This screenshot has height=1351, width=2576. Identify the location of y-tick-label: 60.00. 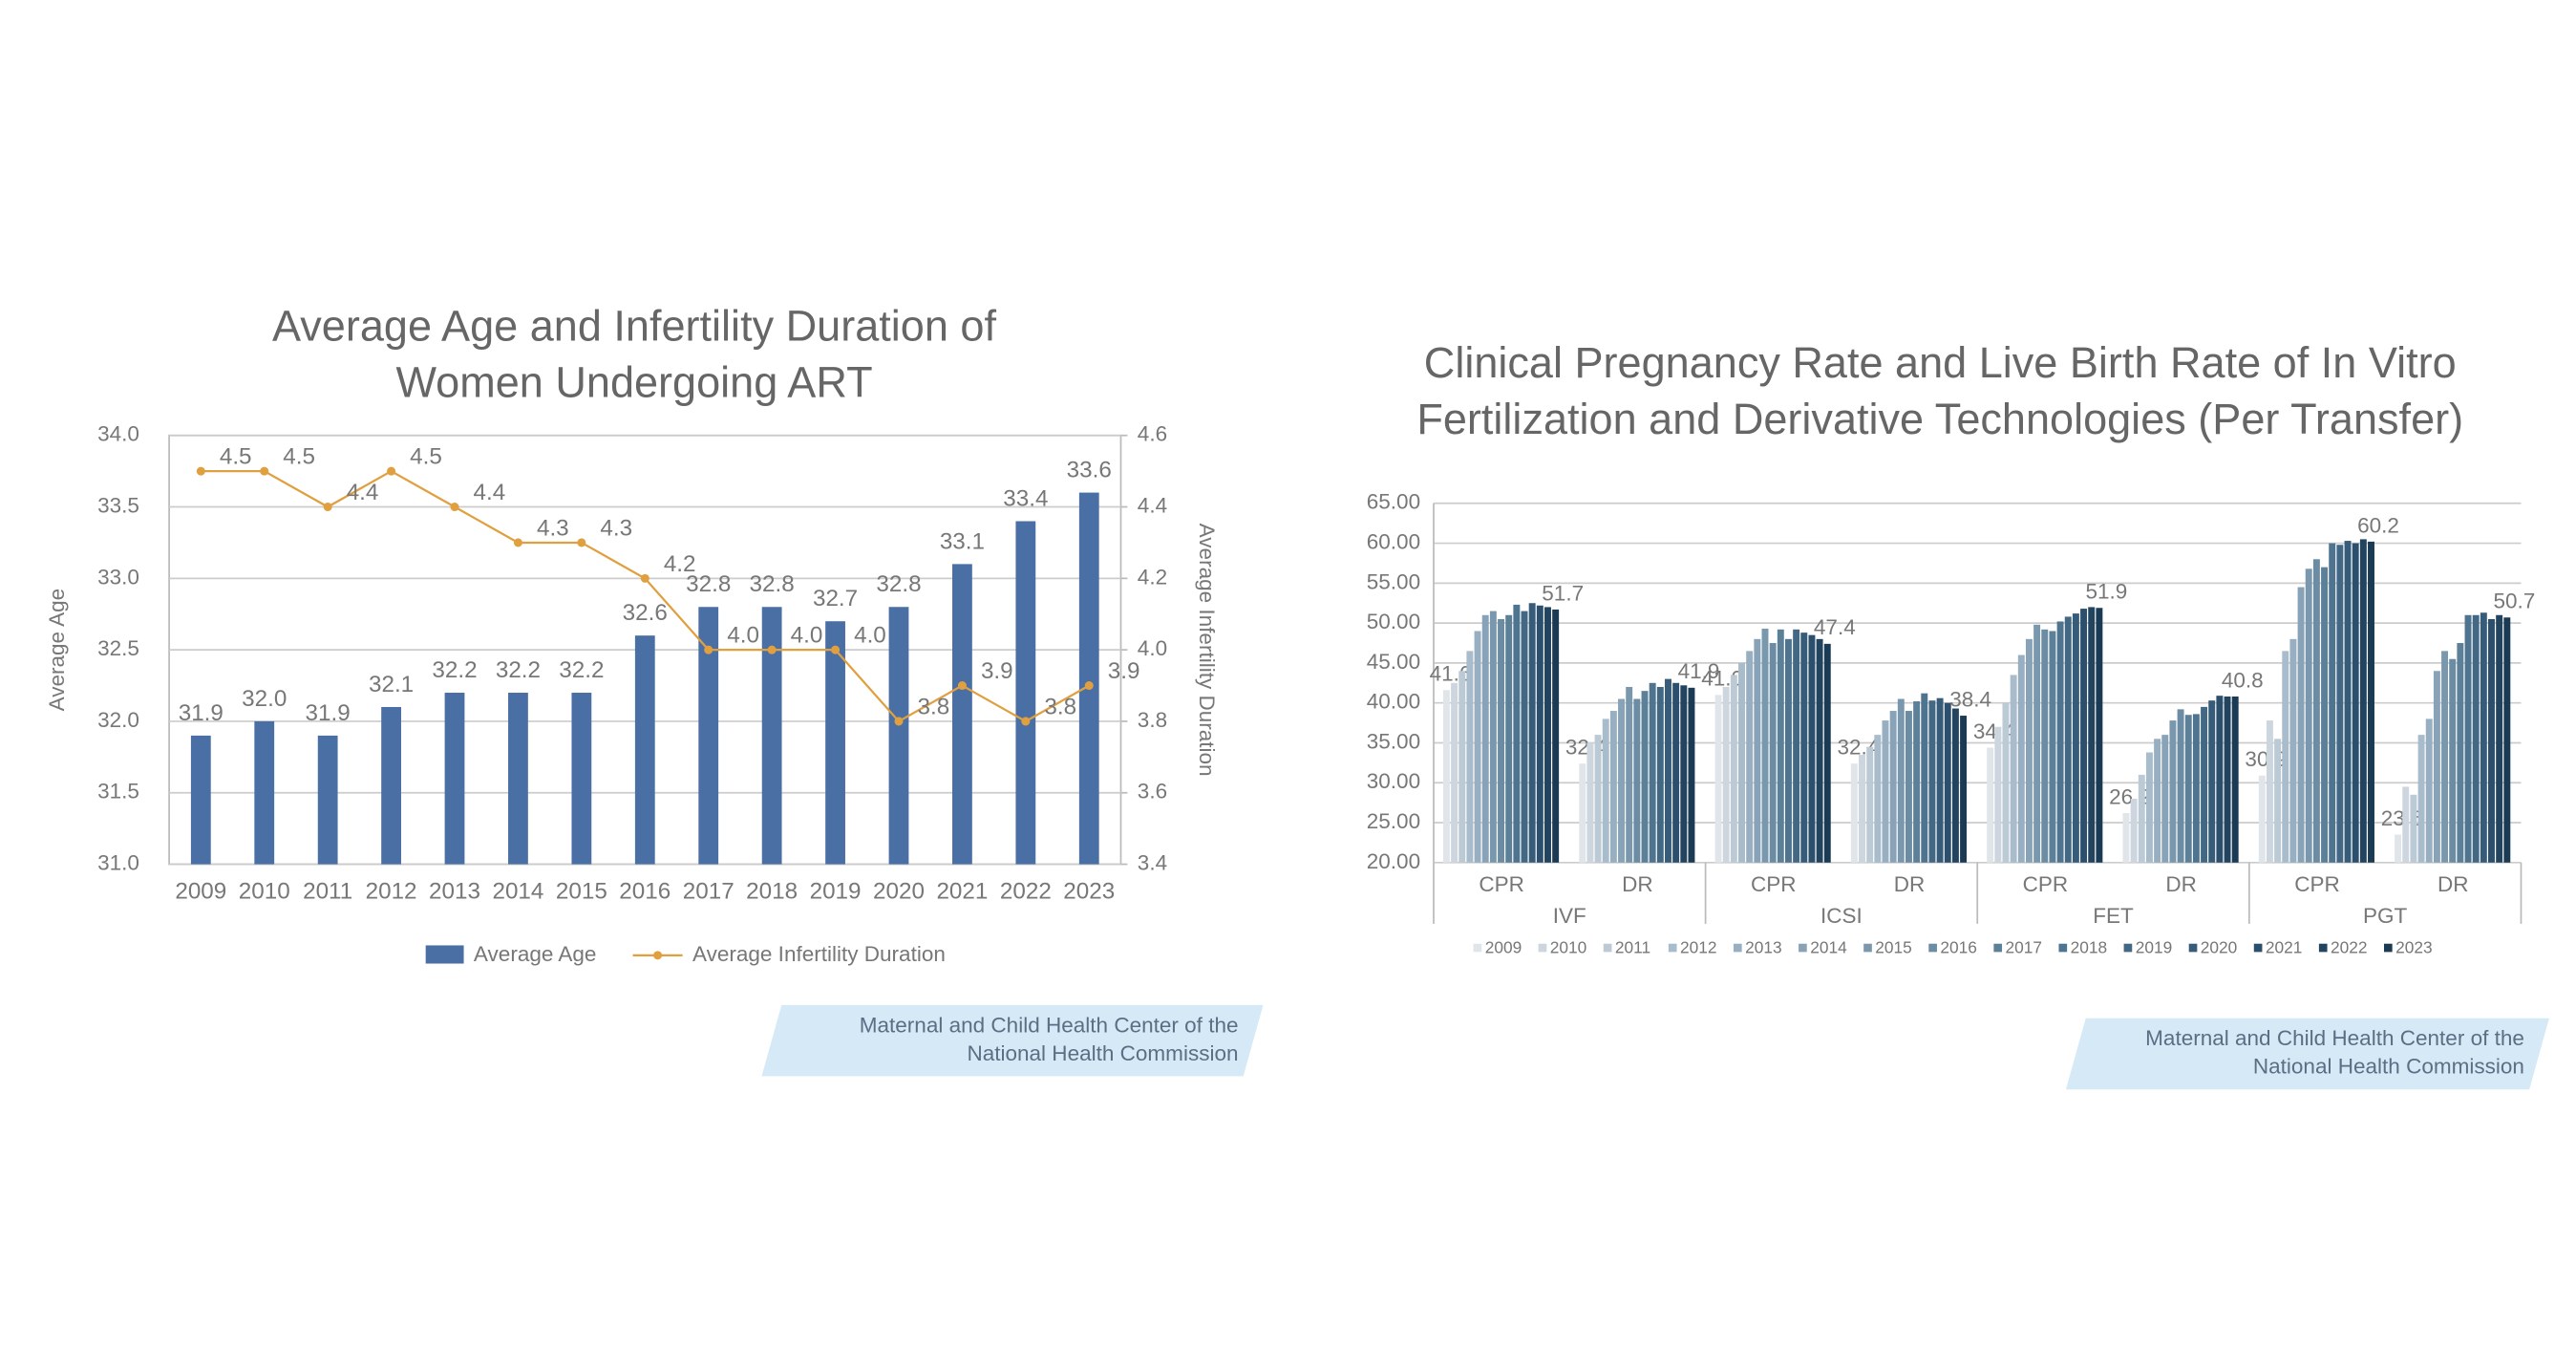
(1393, 542).